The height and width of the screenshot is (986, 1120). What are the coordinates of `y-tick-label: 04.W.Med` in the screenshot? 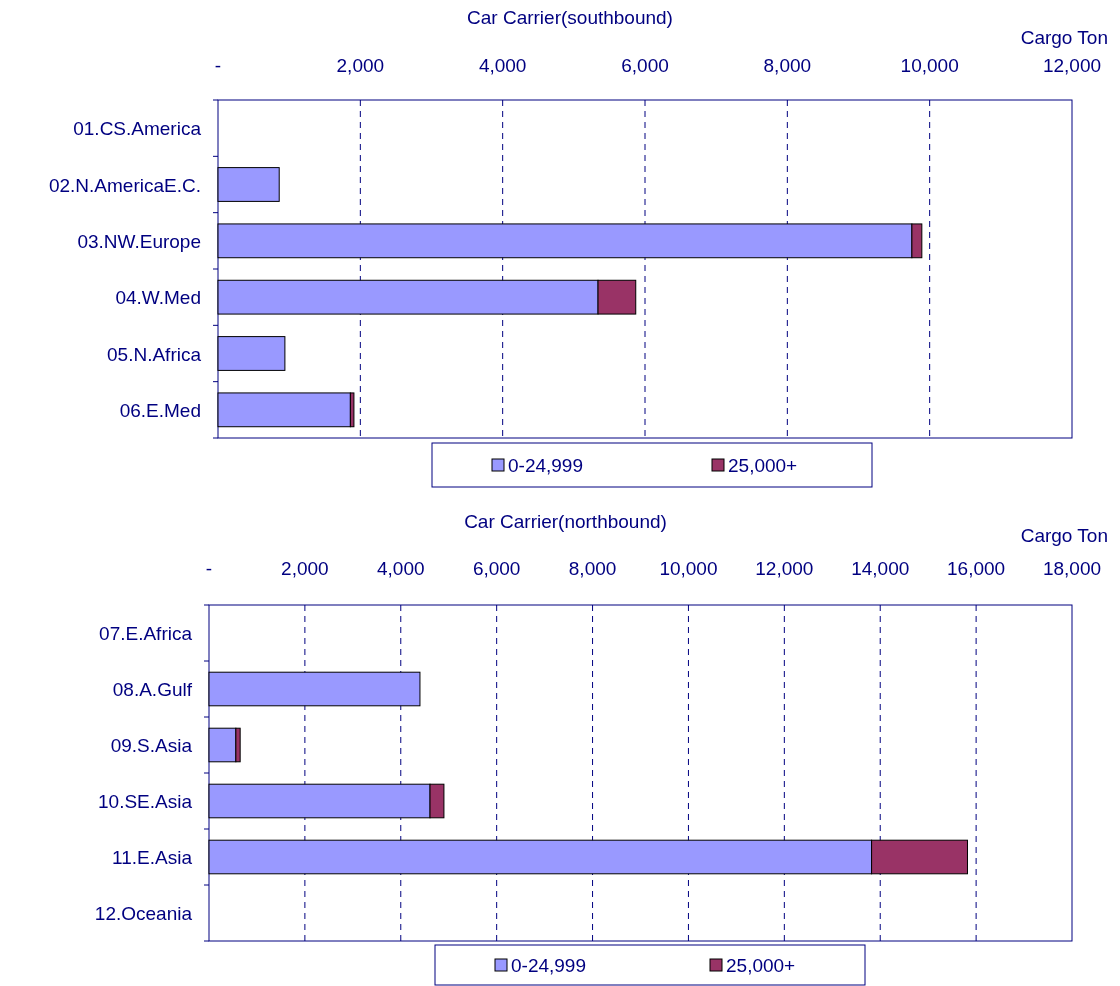 It's located at (158, 298).